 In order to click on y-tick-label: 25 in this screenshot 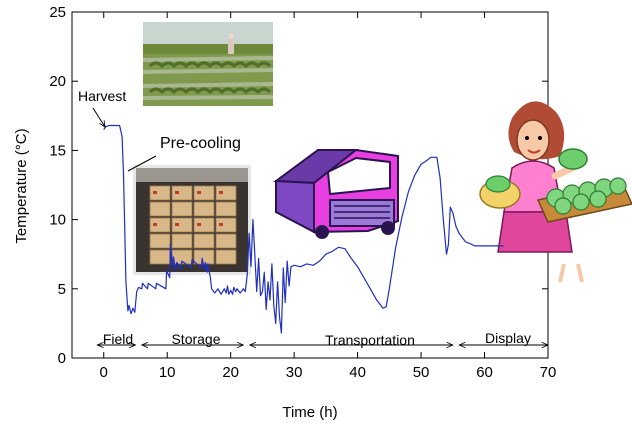, I will do `click(57, 12)`.